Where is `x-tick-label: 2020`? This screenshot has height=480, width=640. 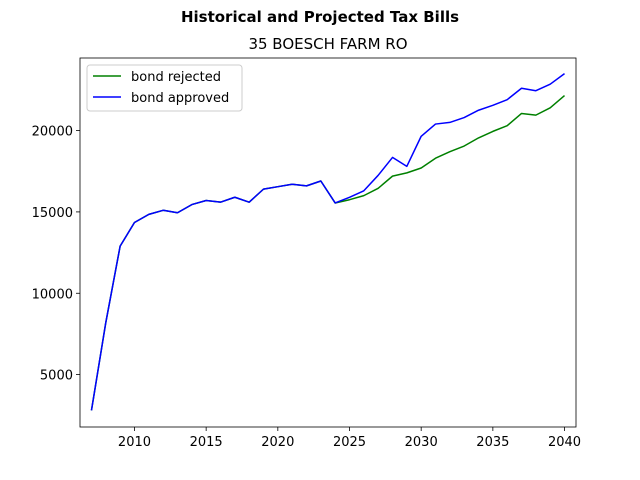 x-tick-label: 2020 is located at coordinates (277, 442).